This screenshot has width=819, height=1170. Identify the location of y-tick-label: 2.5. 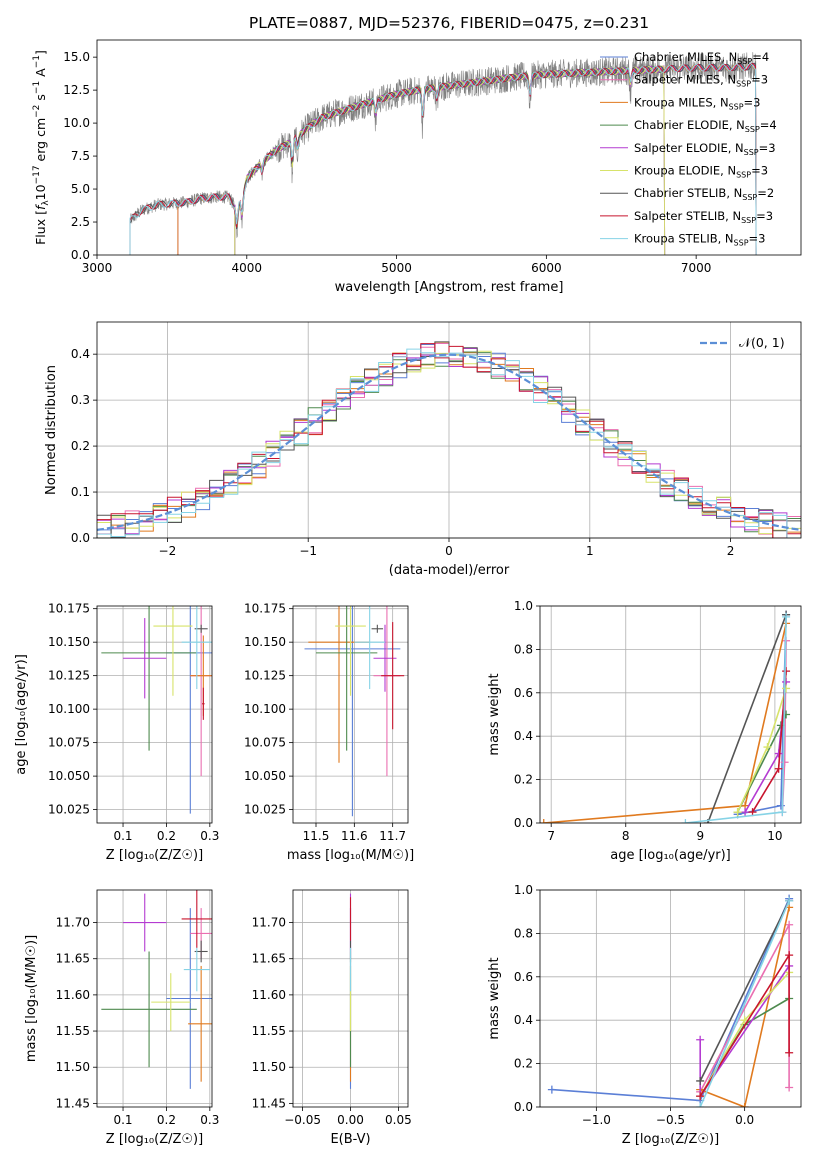
(80, 222).